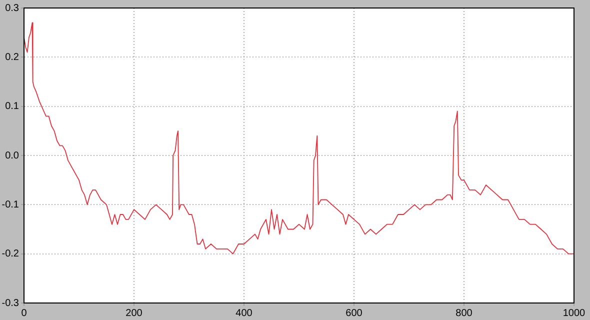  Describe the element at coordinates (12, 8) in the screenshot. I see `y-tick-label: 0.3` at that location.